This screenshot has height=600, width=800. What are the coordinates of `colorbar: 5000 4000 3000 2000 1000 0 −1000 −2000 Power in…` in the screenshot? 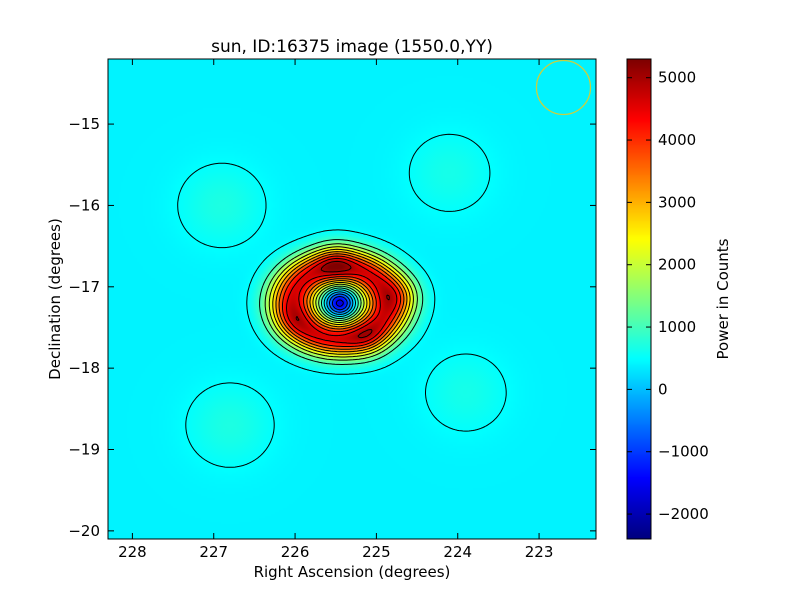 It's located at (679, 299).